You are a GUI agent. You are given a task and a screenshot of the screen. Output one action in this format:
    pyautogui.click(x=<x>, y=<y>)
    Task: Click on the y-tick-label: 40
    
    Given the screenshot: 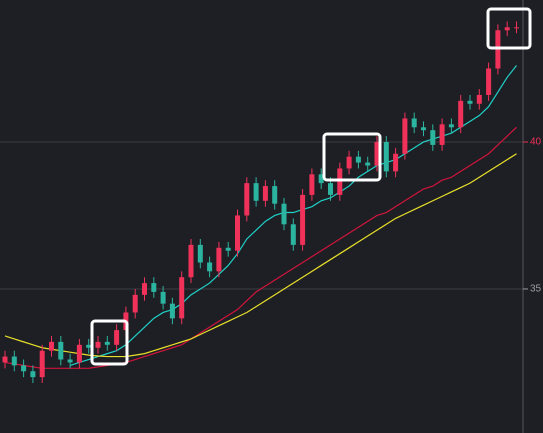 What is the action you would take?
    pyautogui.click(x=536, y=142)
    